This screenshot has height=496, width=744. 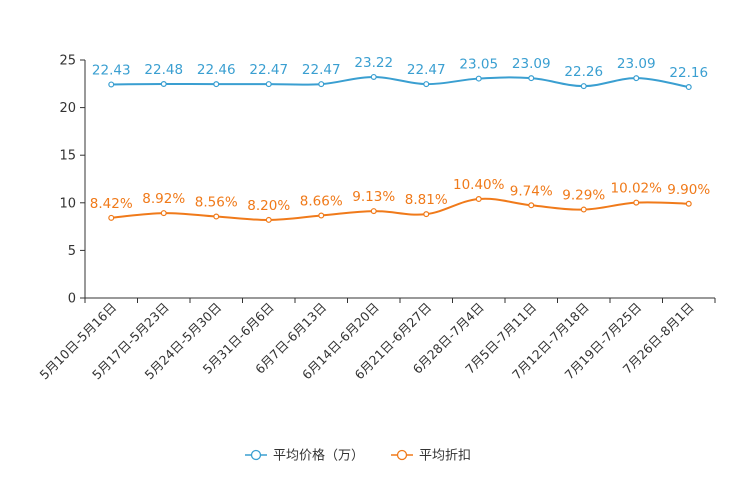 I want to click on legend-label: 平均折扣, so click(x=445, y=456).